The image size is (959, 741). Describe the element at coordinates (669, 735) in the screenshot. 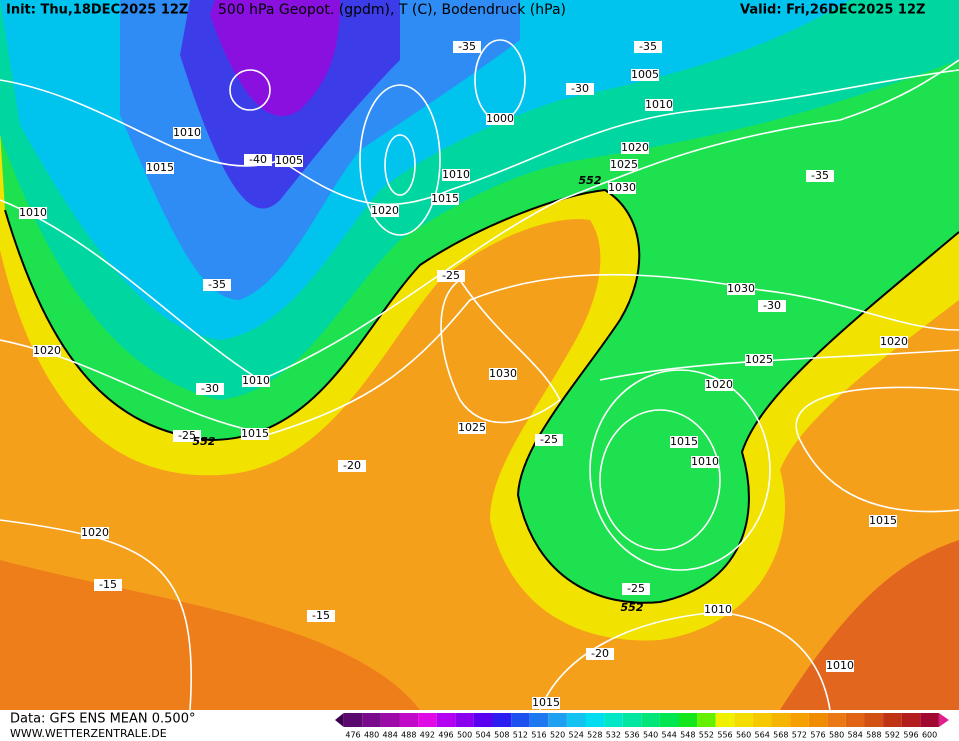

I see `colorbar-label: 544` at that location.